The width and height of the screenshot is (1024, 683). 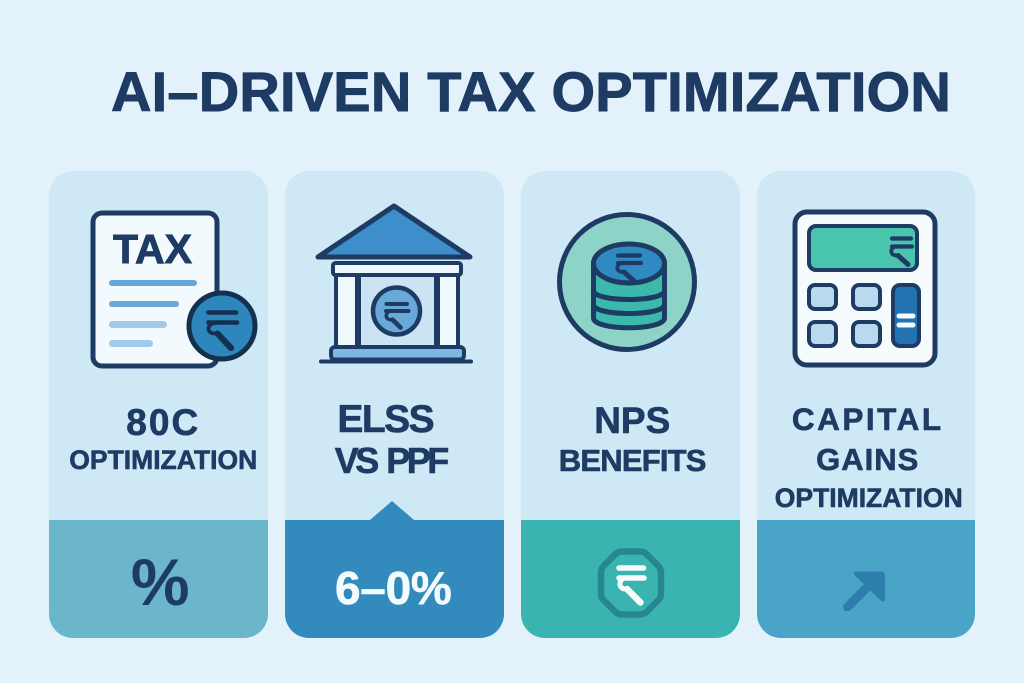 What do you see at coordinates (152, 249) in the screenshot?
I see `svg-text: TAX` at bounding box center [152, 249].